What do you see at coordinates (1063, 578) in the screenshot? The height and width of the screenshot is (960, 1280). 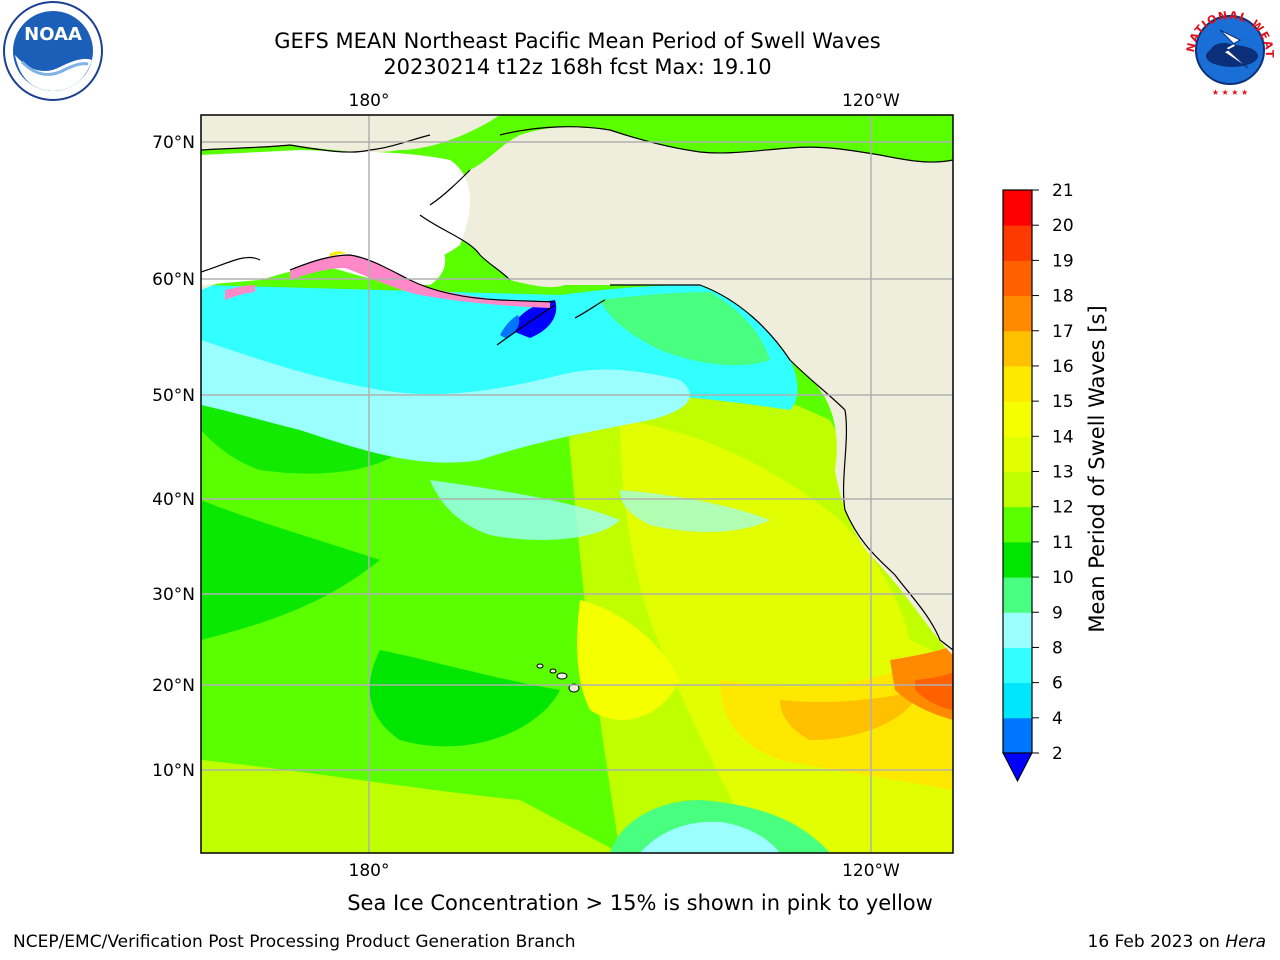 I see `colorbar-tick-label: 10` at bounding box center [1063, 578].